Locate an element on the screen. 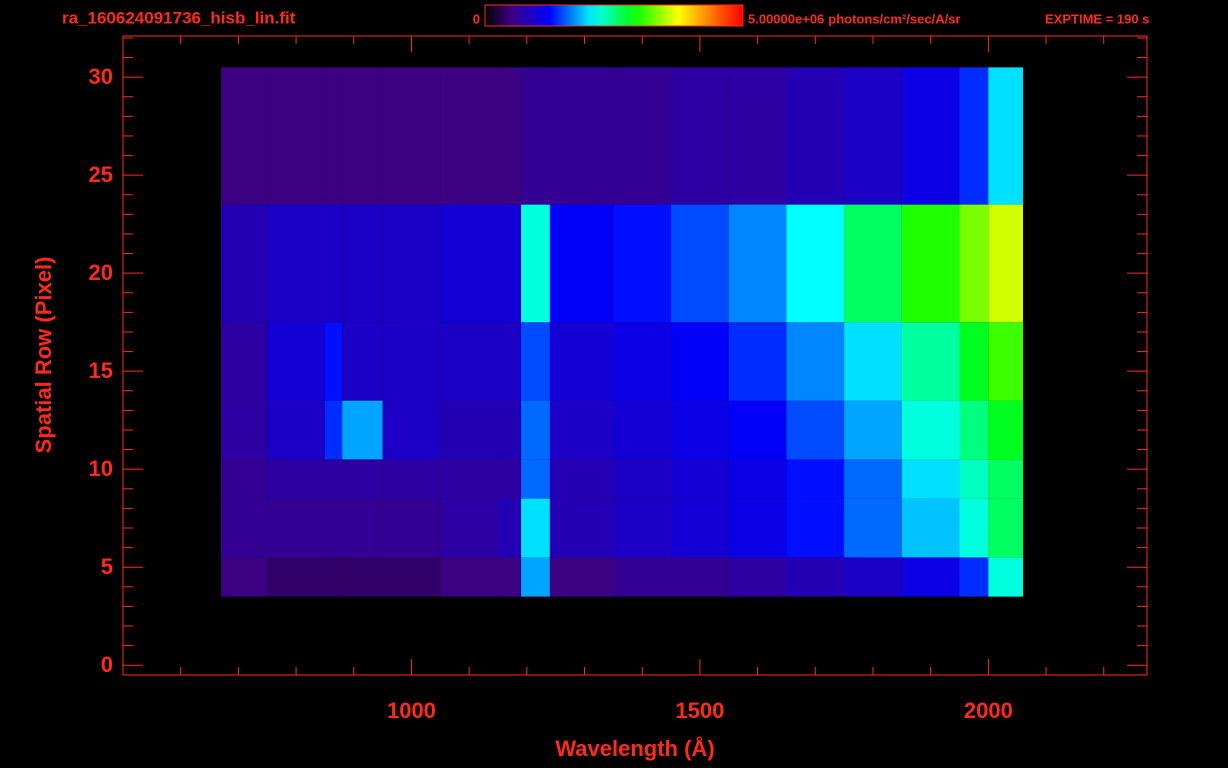 The image size is (1228, 768). y-tick-label: 30 is located at coordinates (101, 76).